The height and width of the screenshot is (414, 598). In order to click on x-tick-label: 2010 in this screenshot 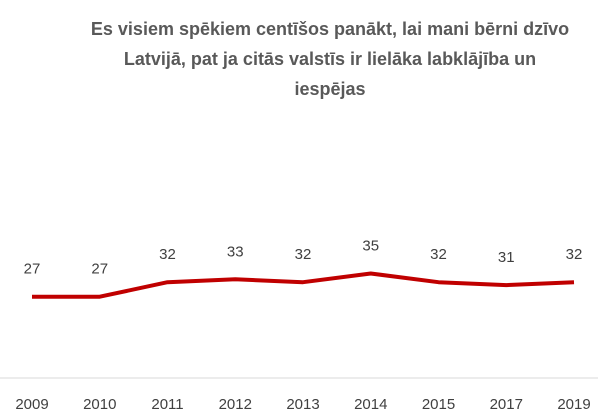, I will do `click(99, 404)`.